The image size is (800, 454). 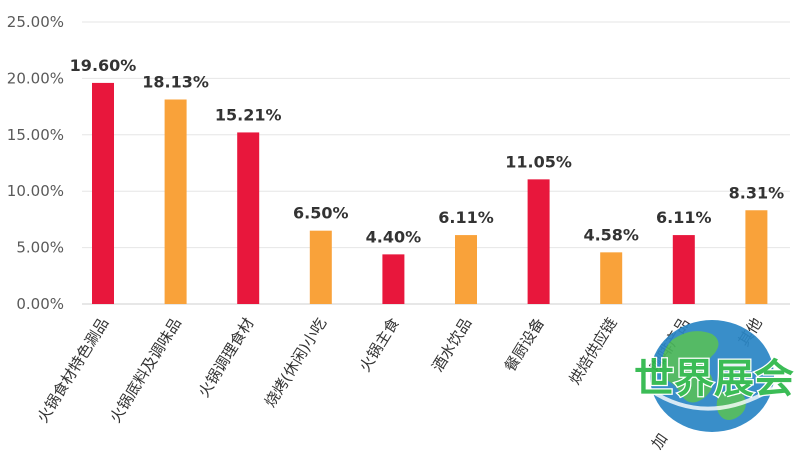 I want to click on data-label: 15.21%, so click(x=248, y=114).